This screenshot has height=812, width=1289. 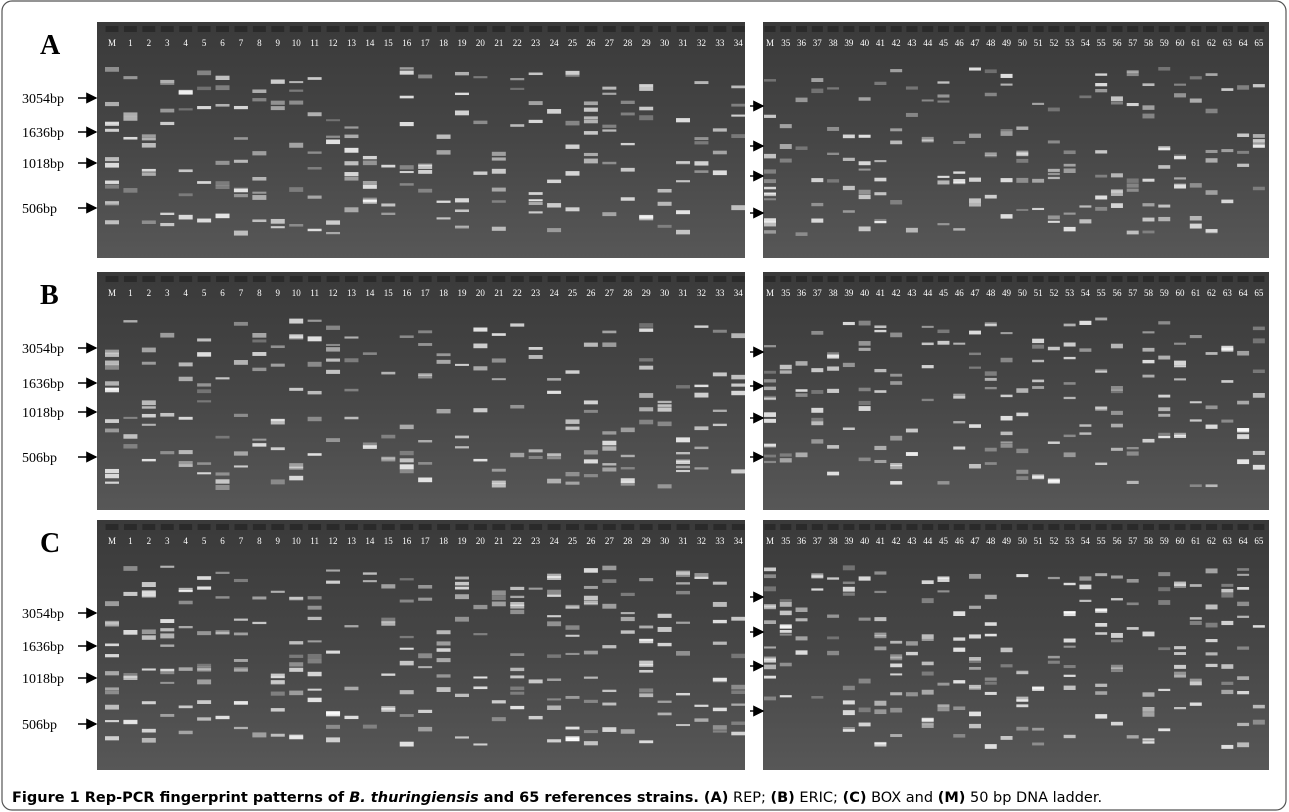 I want to click on lane-label: 47, so click(x=976, y=43).